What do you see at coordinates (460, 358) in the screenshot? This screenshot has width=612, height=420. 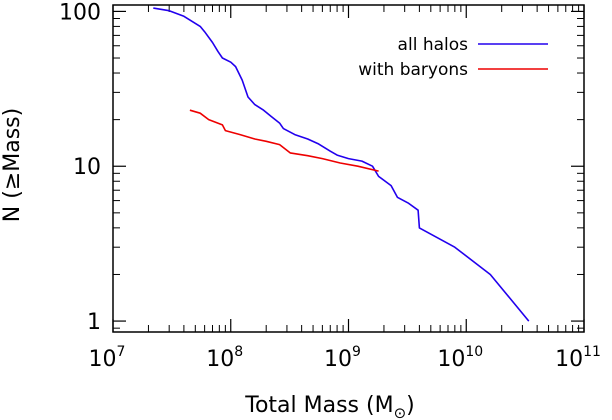 I see `x-tick-label: 10¹⁰` at bounding box center [460, 358].